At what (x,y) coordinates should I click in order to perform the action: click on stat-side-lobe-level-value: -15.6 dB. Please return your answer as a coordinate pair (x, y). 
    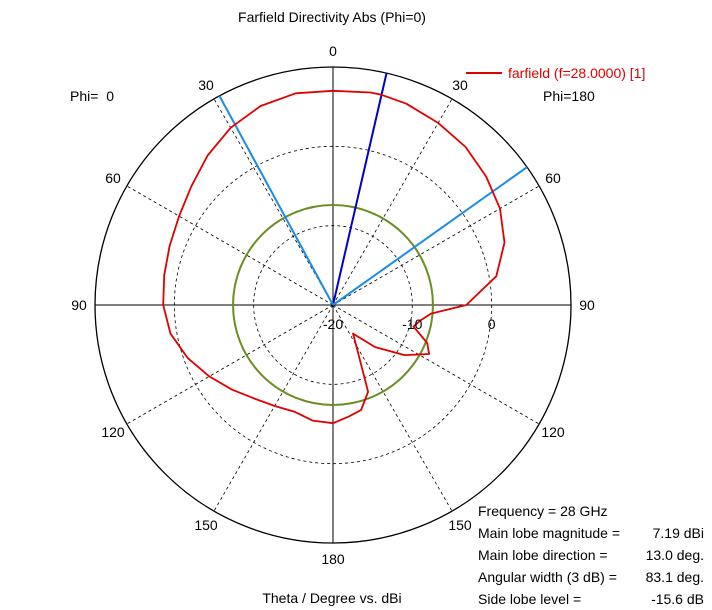
    Looking at the image, I should click on (677, 599).